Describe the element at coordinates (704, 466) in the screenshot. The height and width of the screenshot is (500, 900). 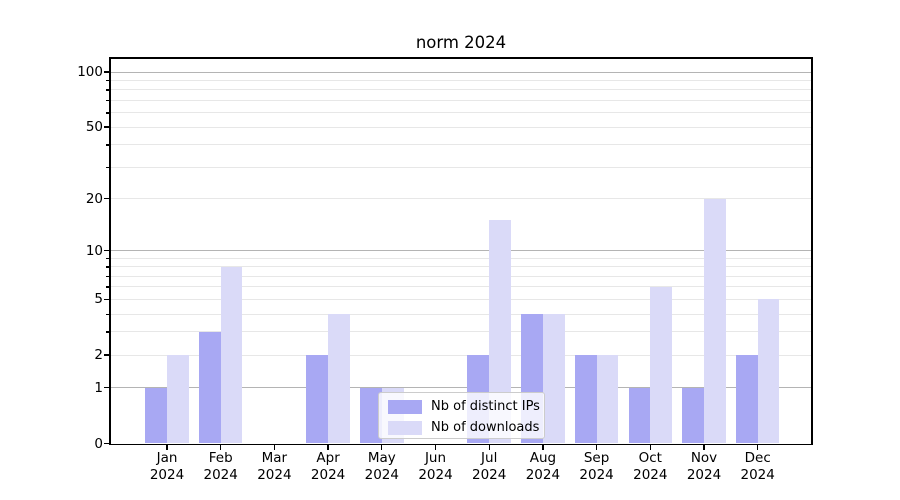
I see `x-tick-label: Nov 2024` at that location.